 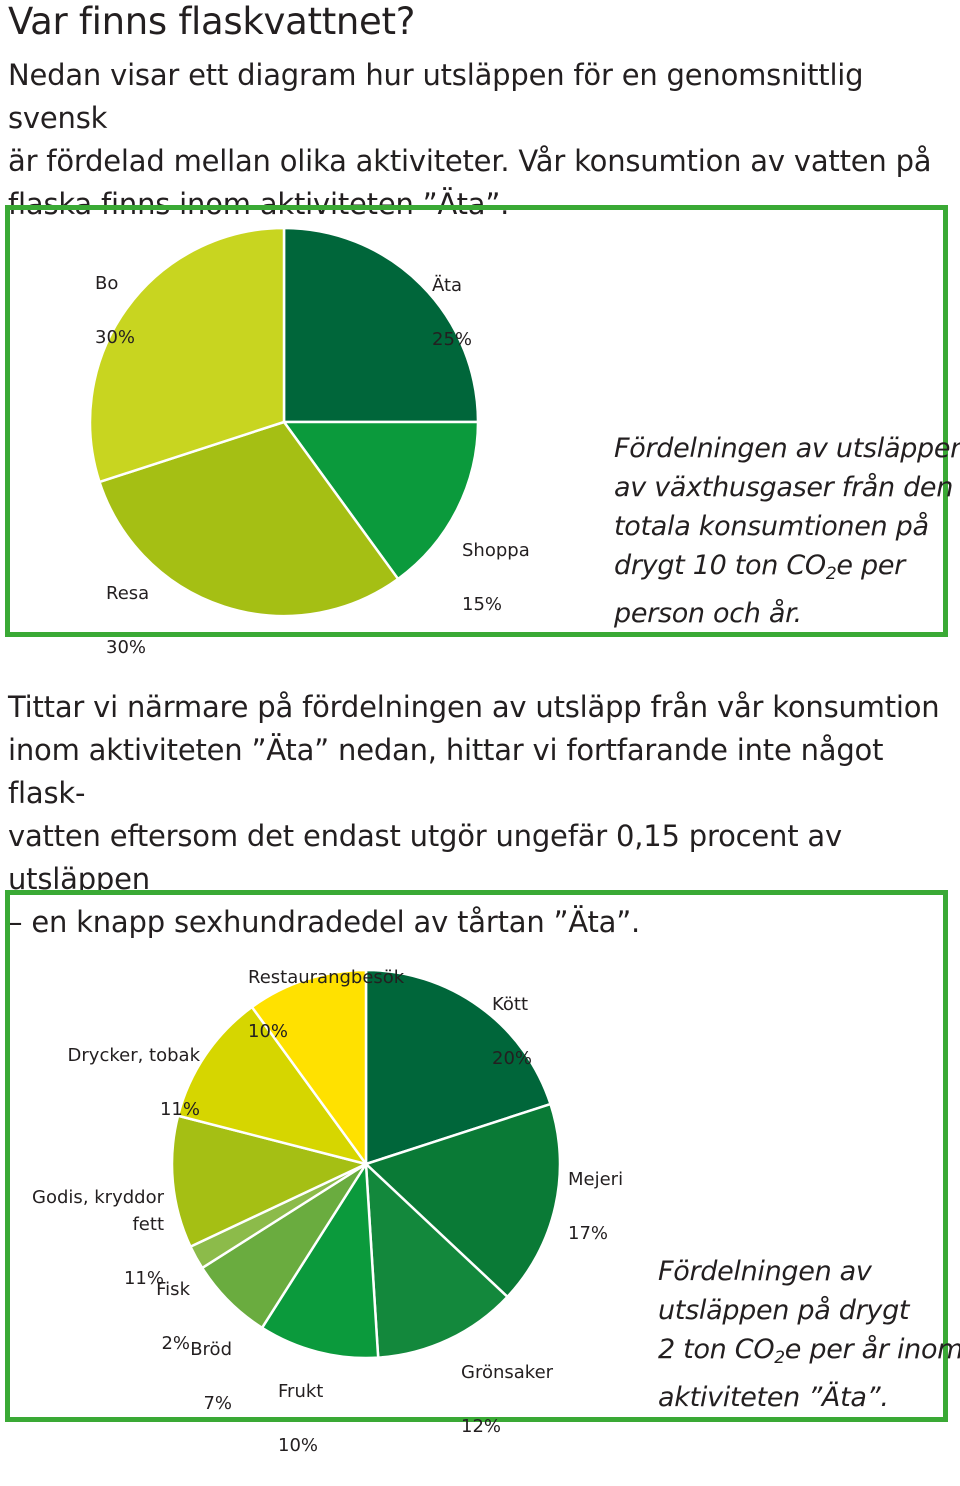 I want to click on label-bo-value: 30%, so click(x=115, y=337).